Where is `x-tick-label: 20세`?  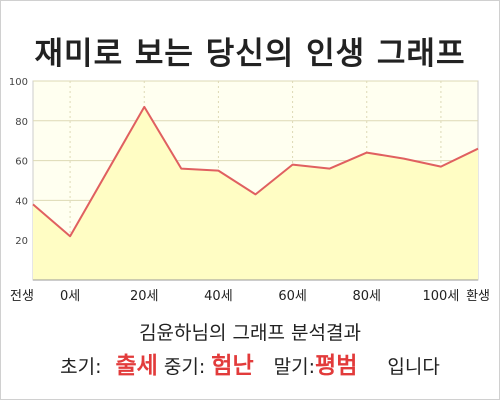
x-tick-label: 20세 is located at coordinates (144, 296).